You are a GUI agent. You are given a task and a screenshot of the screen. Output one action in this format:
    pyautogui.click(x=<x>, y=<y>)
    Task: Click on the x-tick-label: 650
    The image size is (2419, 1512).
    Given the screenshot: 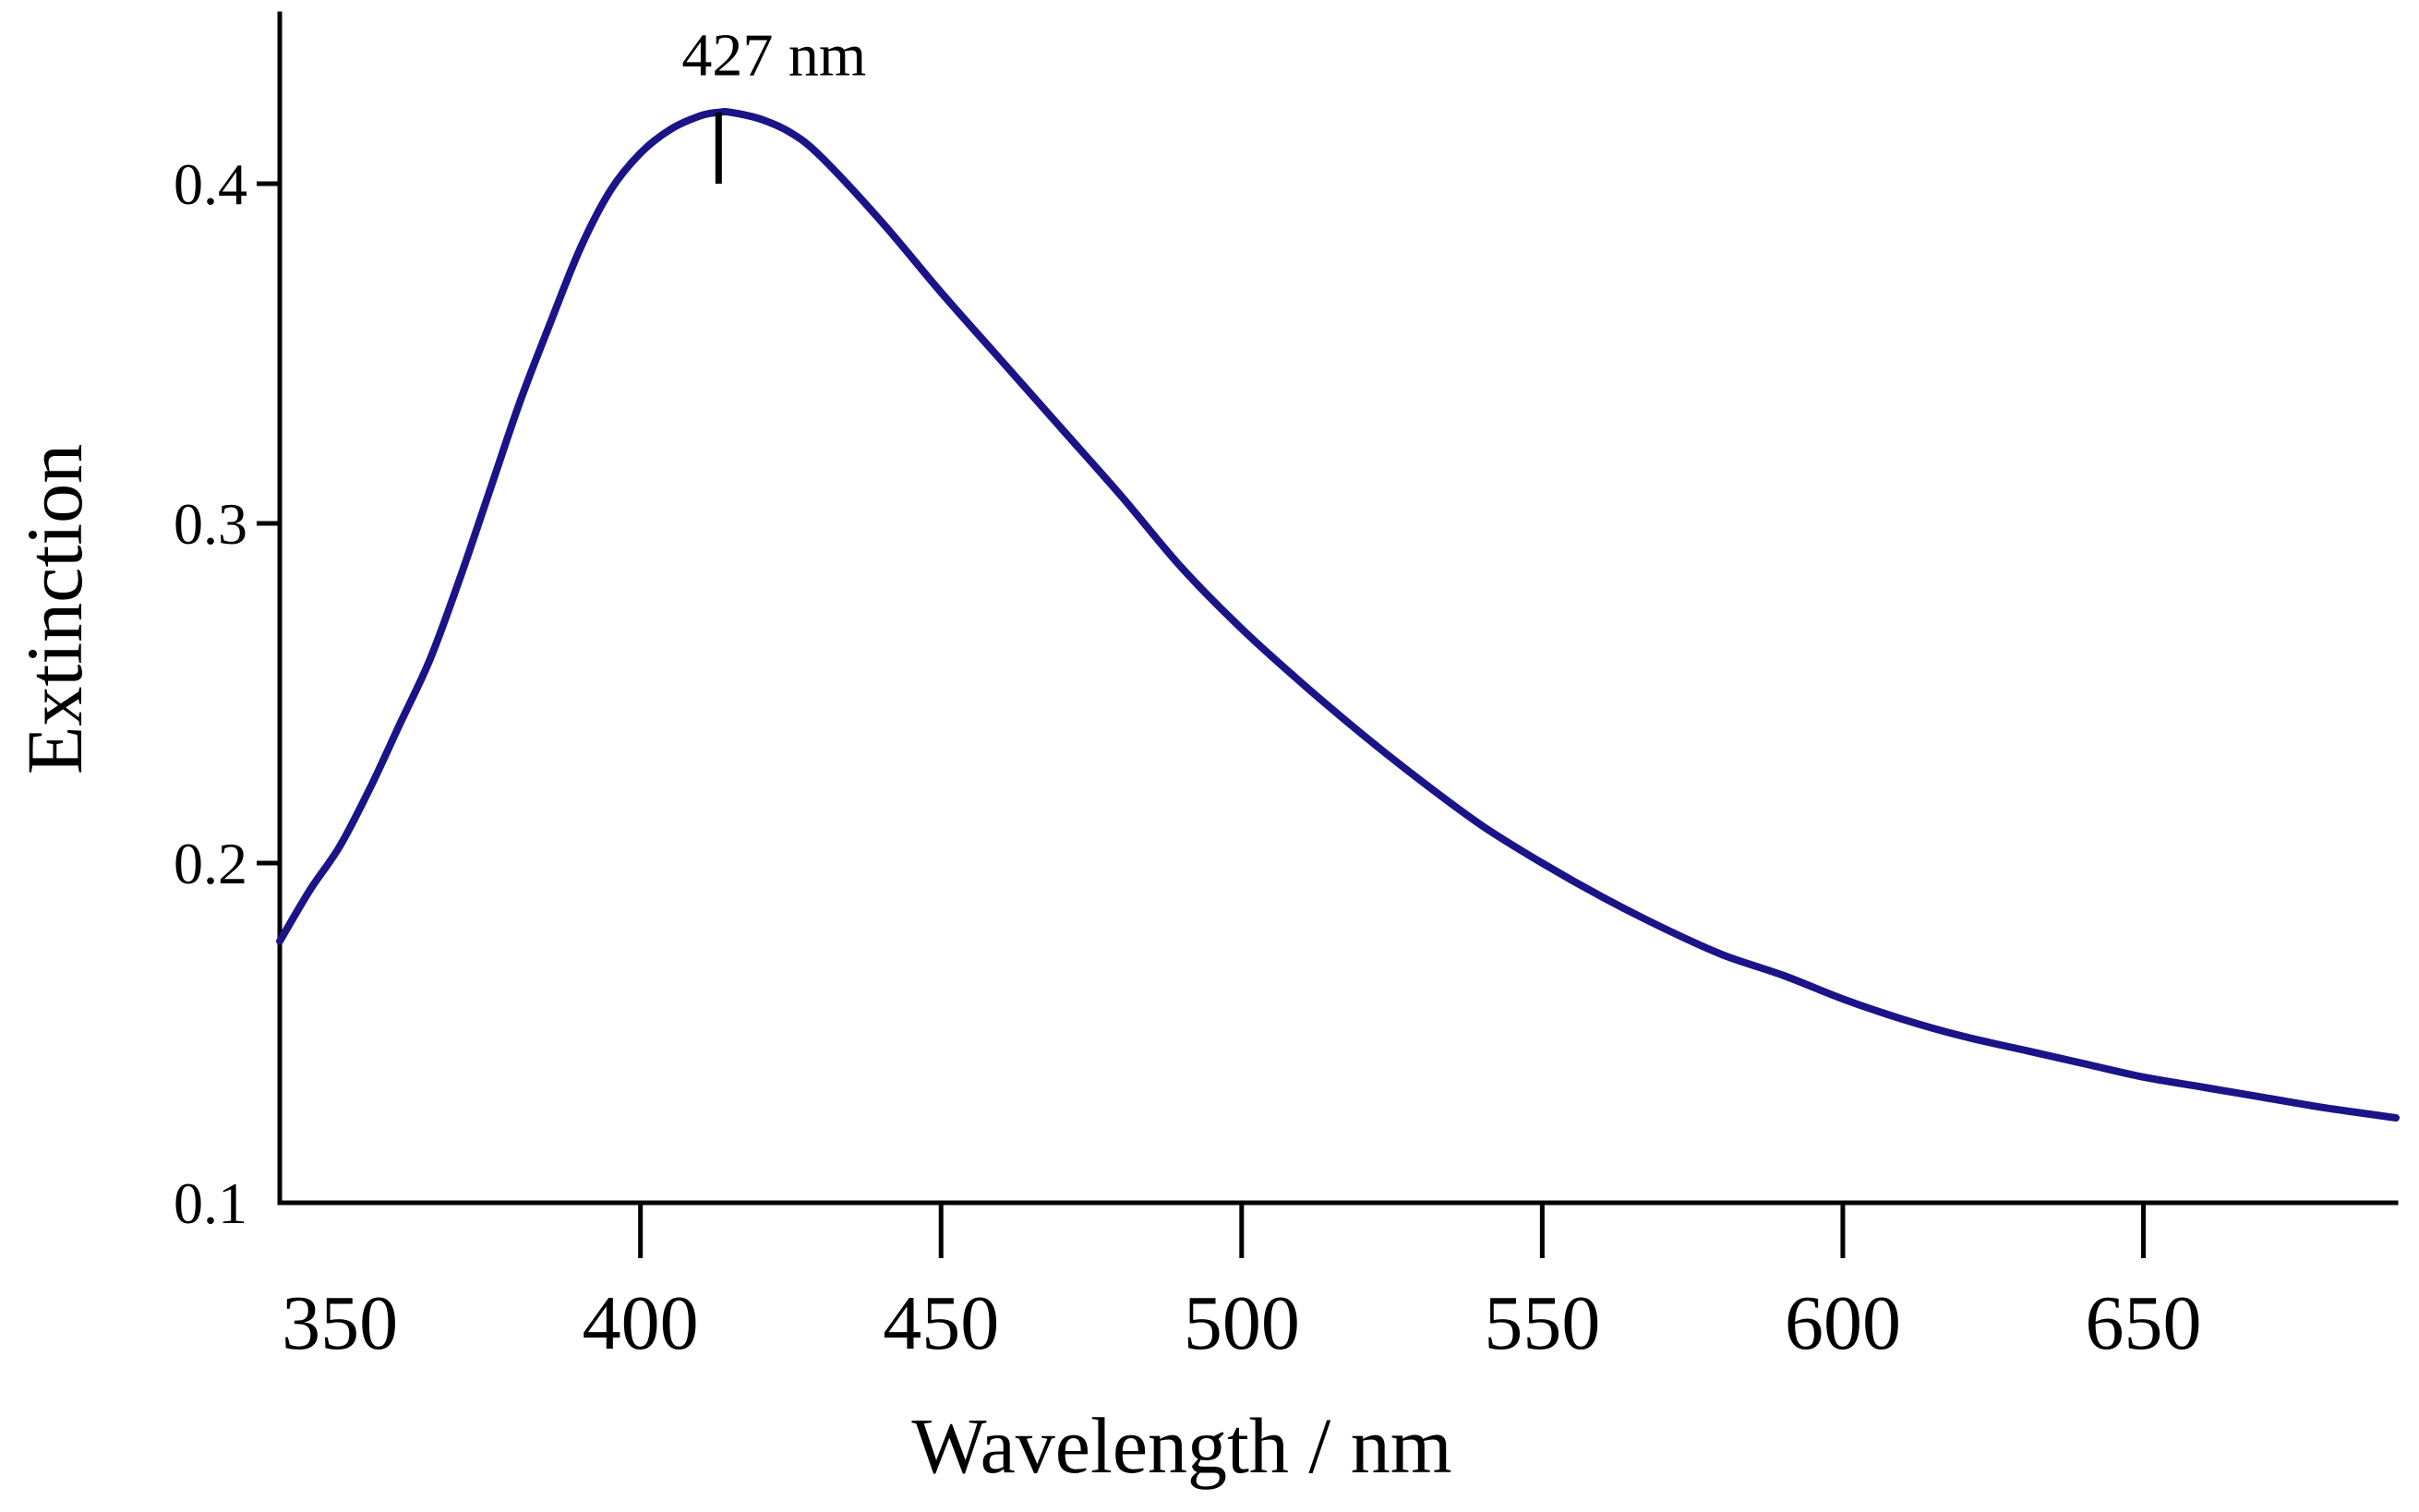 What is the action you would take?
    pyautogui.click(x=2144, y=1323)
    